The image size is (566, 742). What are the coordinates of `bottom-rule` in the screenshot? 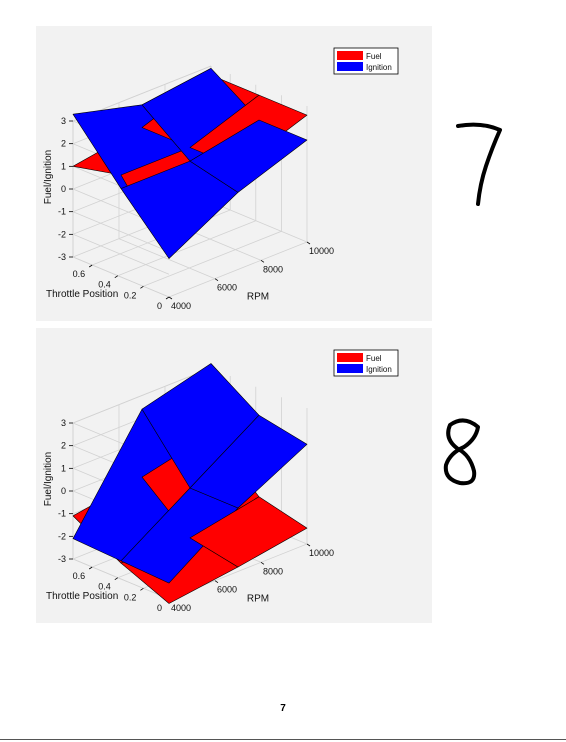 It's located at (283, 739).